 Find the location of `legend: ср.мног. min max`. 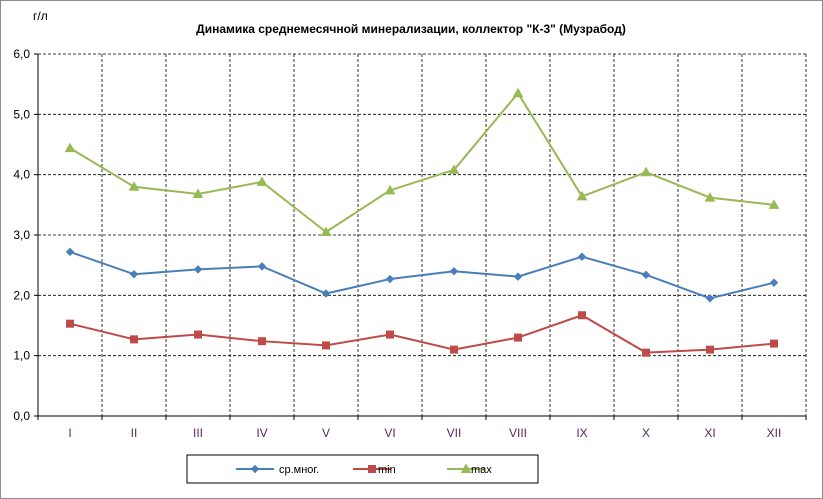

legend: ср.мног. min max is located at coordinates (362, 469).